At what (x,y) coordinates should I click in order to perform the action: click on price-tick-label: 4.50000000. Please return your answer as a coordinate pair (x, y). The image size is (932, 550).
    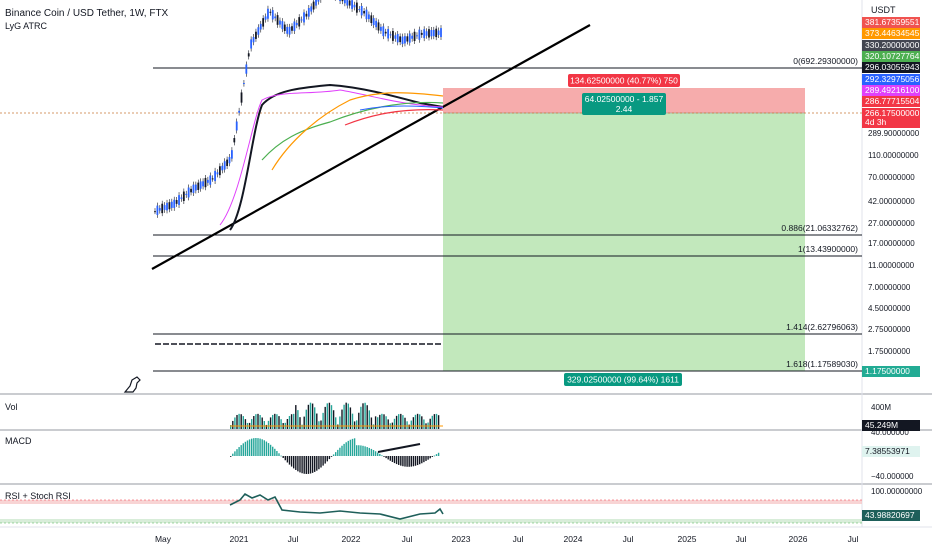
    Looking at the image, I should click on (889, 308).